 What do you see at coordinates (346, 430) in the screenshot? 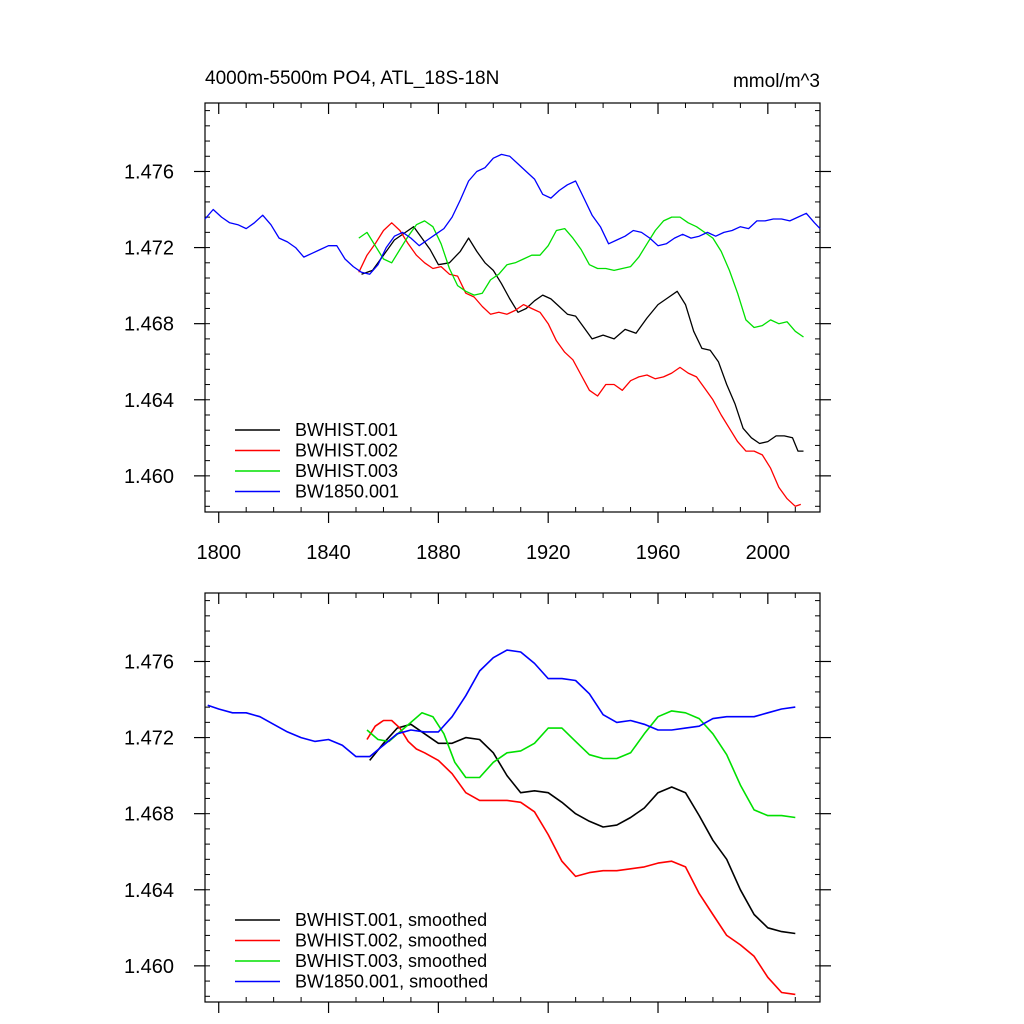
I see `legend-label: BWHIST.001` at bounding box center [346, 430].